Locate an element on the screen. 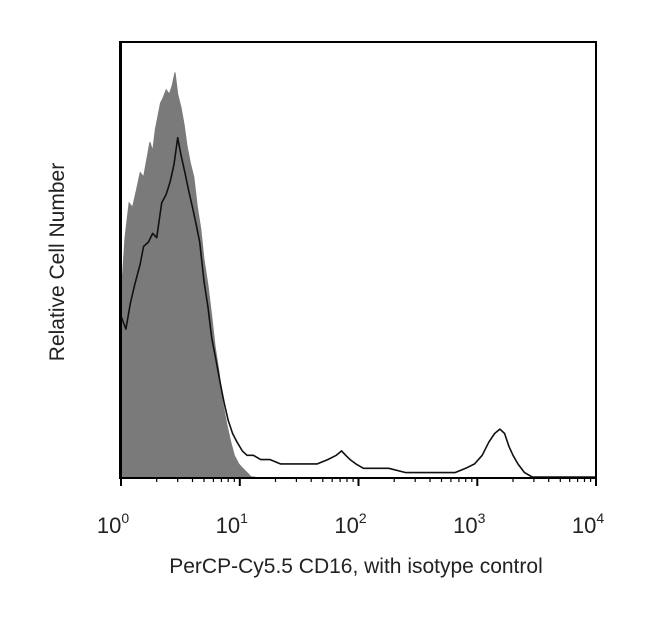 The height and width of the screenshot is (626, 650). x-tick-label: 10⁴ is located at coordinates (588, 524).